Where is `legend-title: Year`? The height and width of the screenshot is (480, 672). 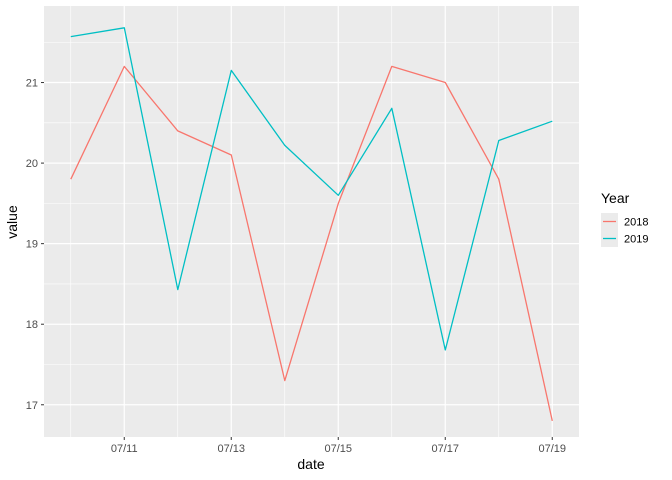
legend-title: Year is located at coordinates (615, 198).